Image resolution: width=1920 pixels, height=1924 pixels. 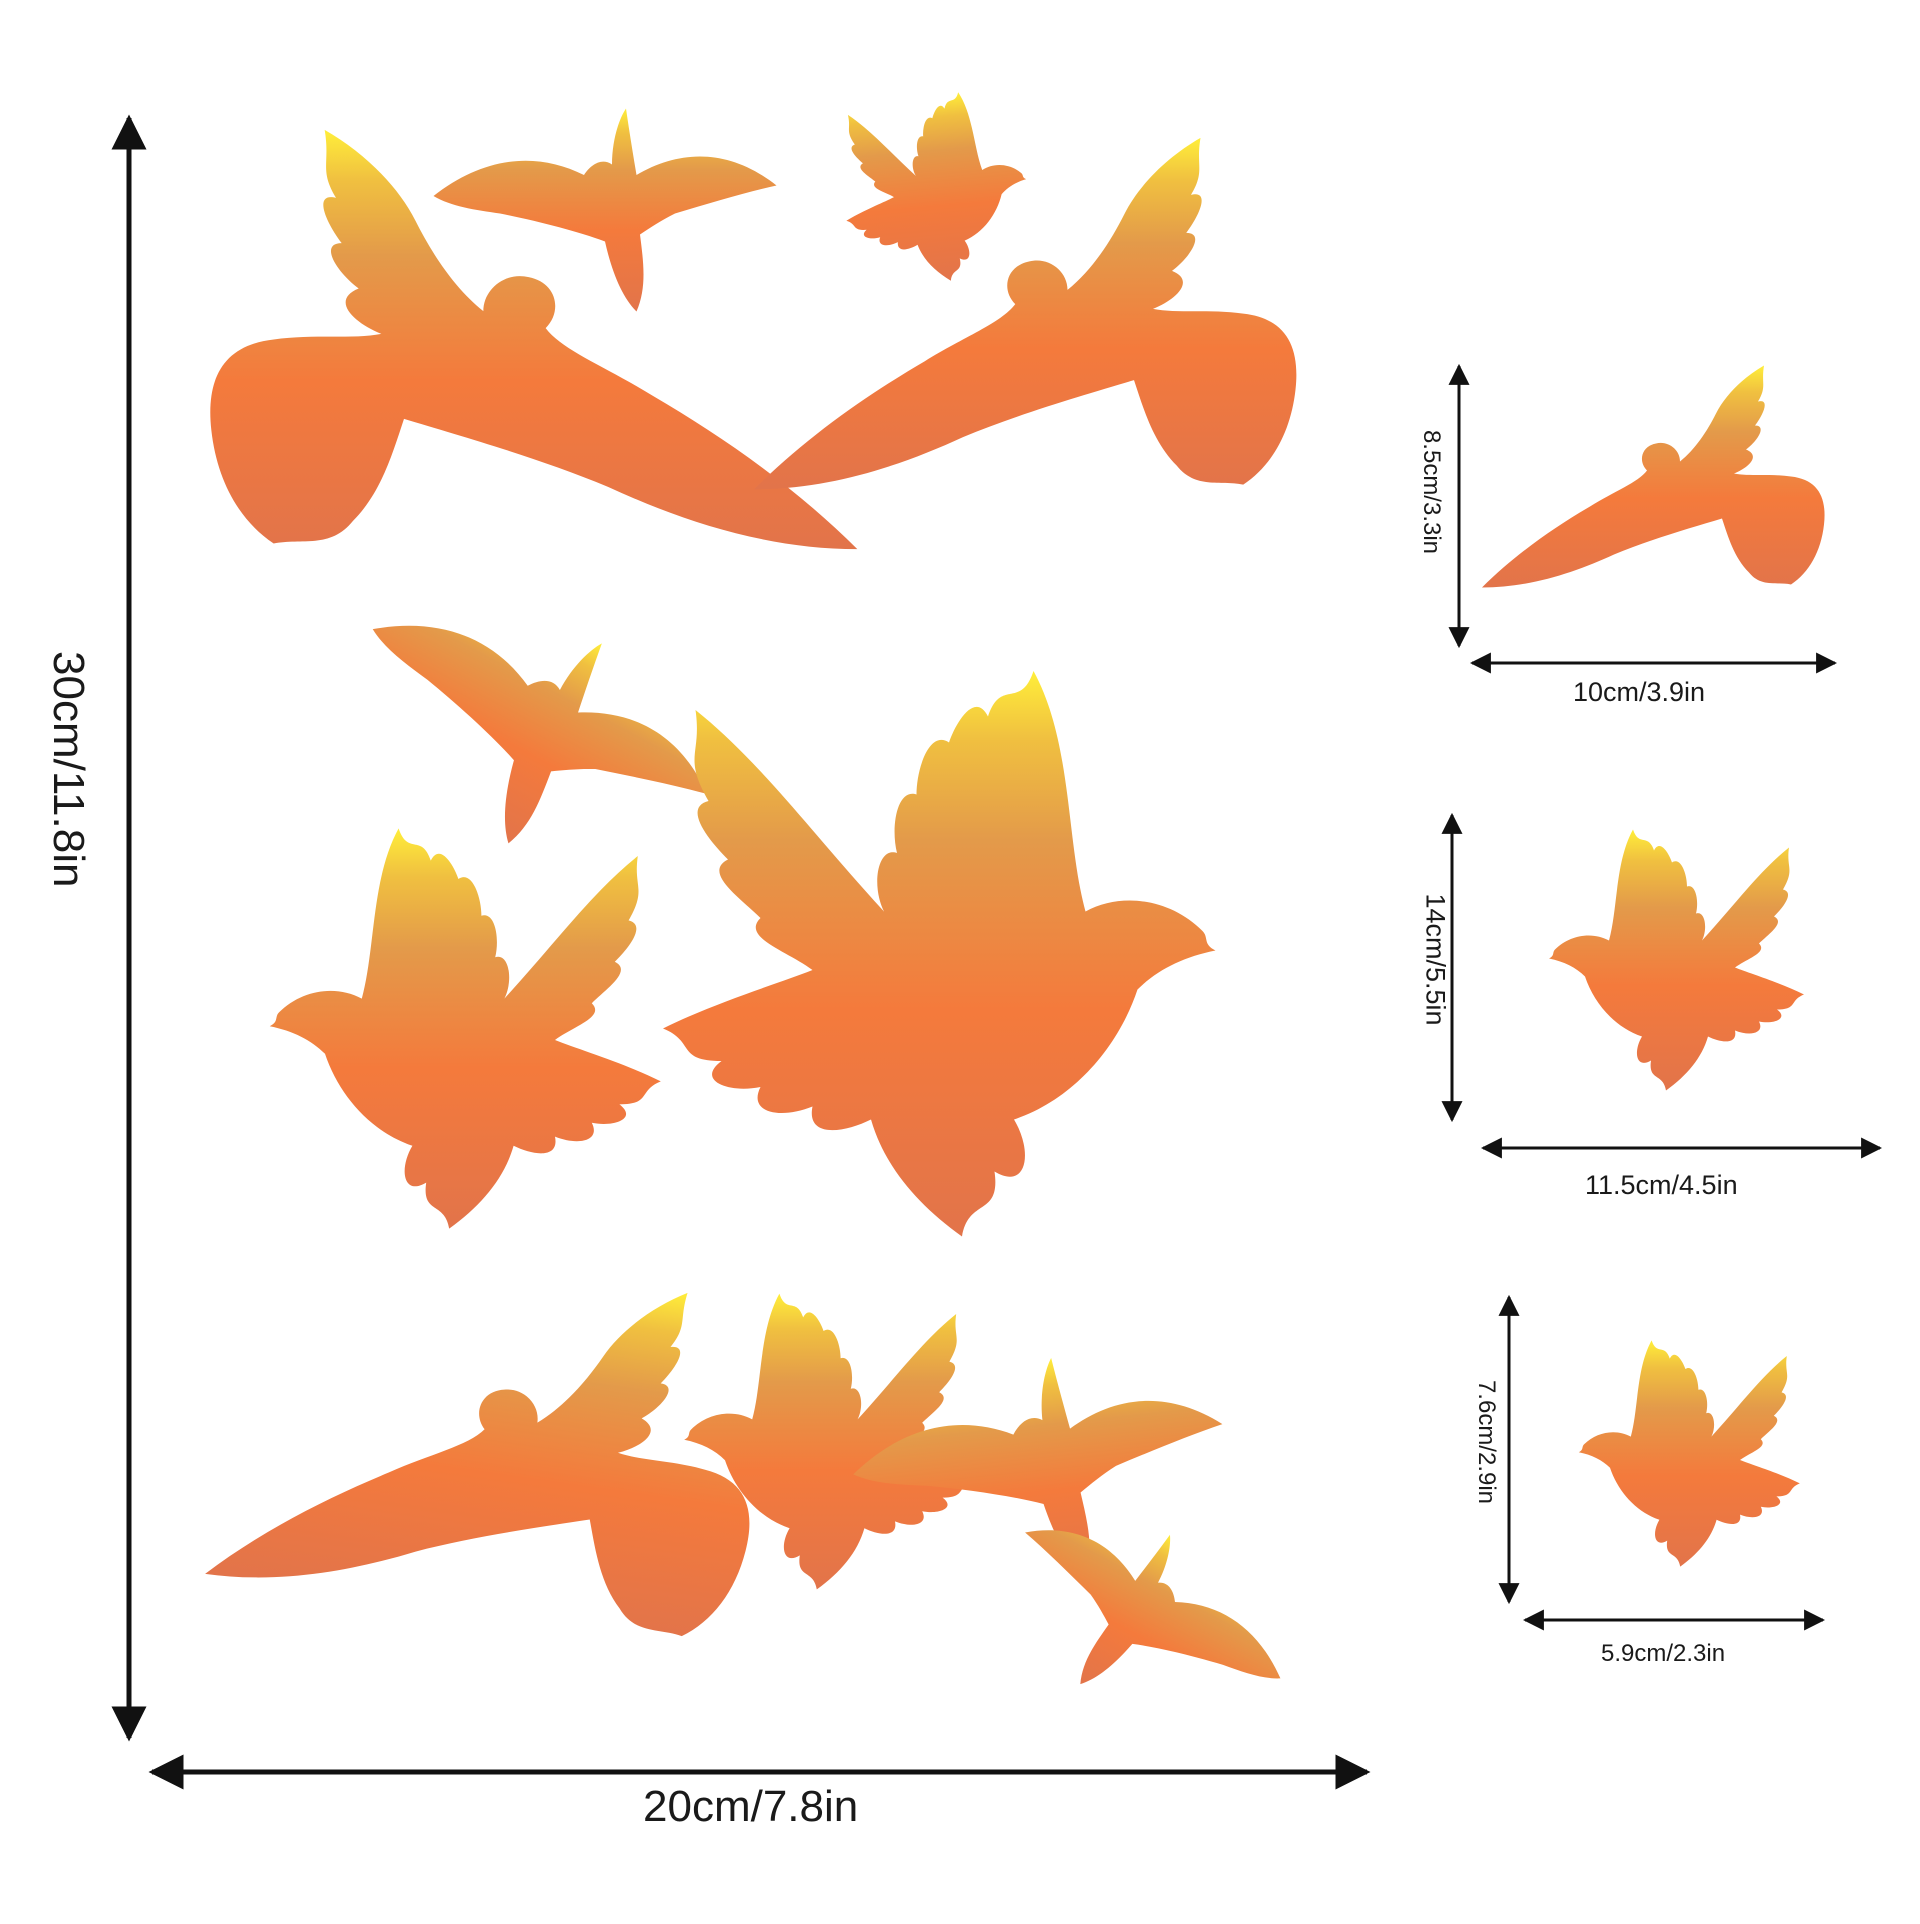 I want to click on sample-2-height-label: 14cm/5.5in, so click(x=1435, y=959).